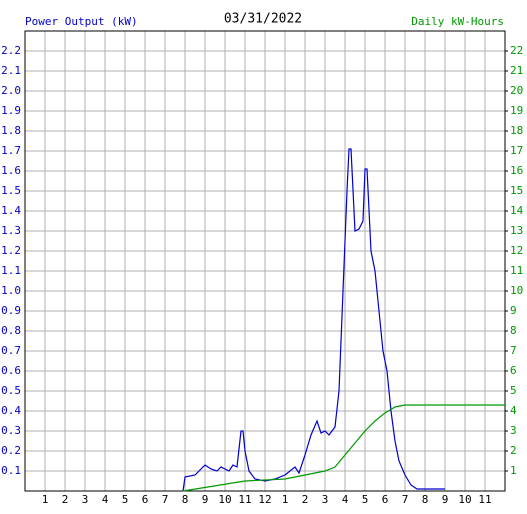 The height and width of the screenshot is (514, 527). Describe the element at coordinates (11, 430) in the screenshot. I see `y-tick-label: 0.3` at that location.